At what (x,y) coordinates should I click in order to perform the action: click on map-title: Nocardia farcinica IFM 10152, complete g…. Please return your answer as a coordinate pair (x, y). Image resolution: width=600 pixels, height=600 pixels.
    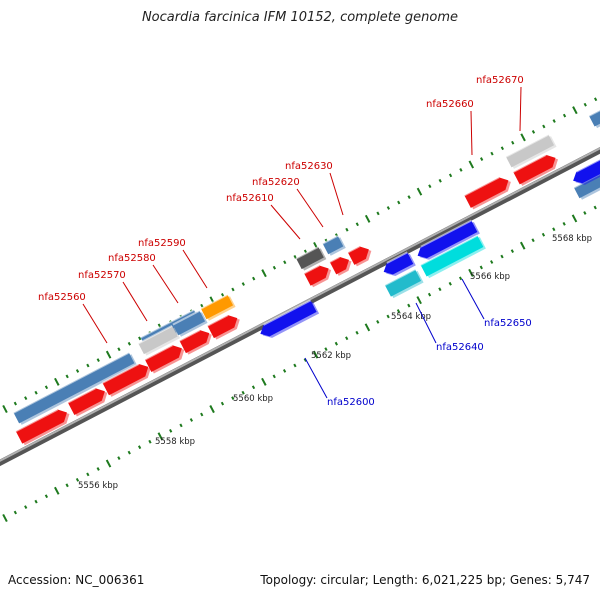
    Looking at the image, I should click on (300, 17).